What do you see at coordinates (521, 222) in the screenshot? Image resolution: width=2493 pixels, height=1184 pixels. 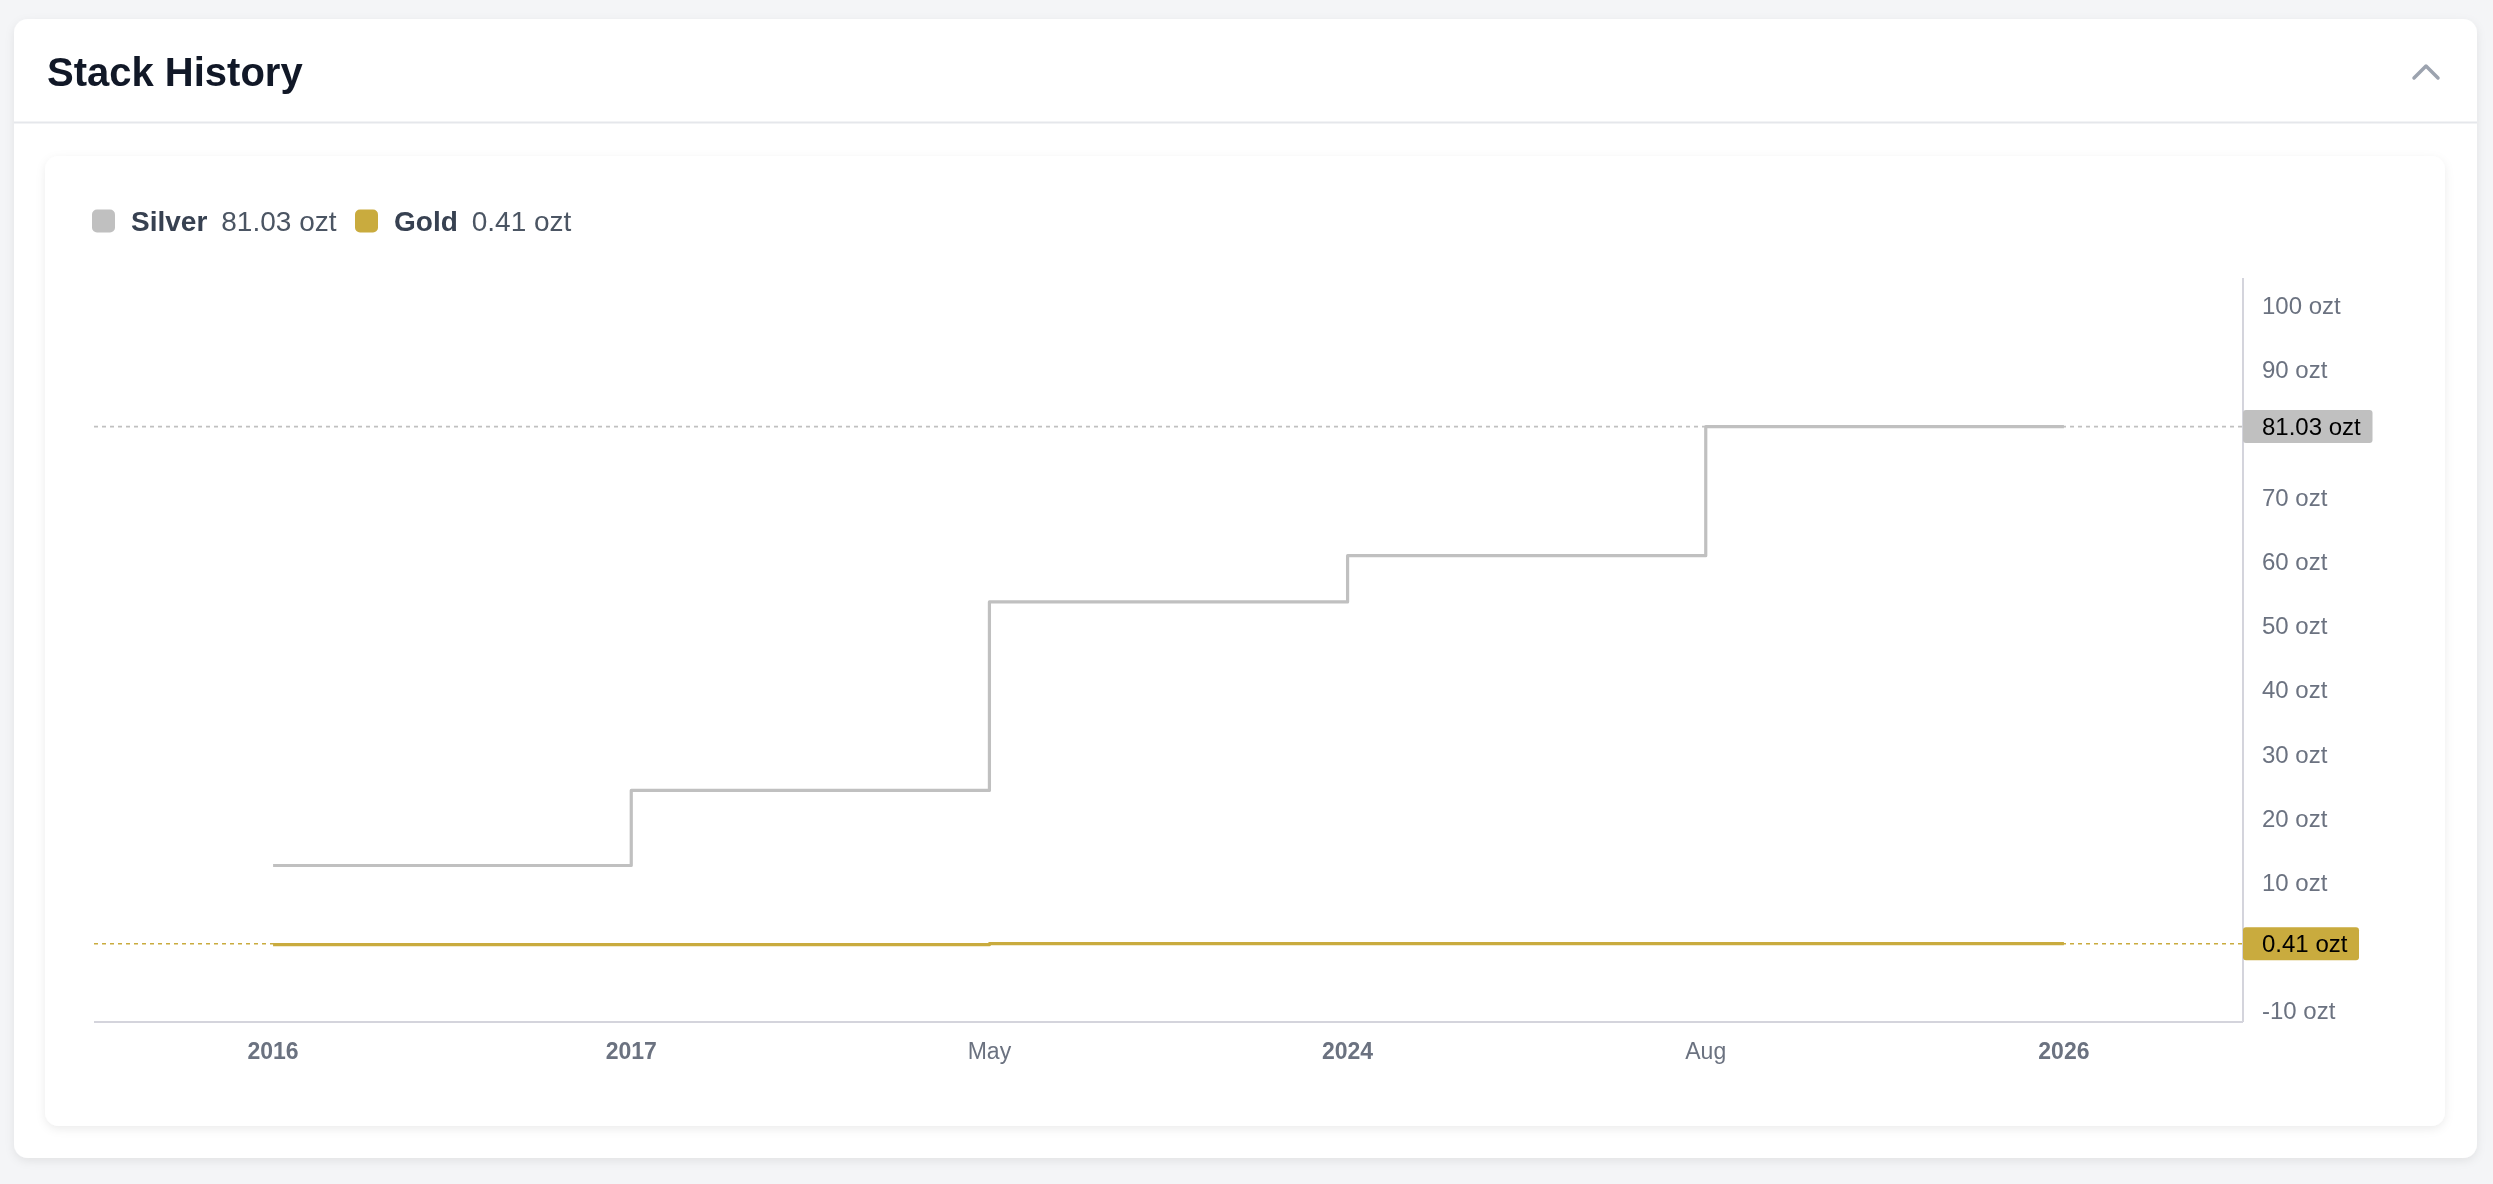 I see `text: 0.41 ozt` at bounding box center [521, 222].